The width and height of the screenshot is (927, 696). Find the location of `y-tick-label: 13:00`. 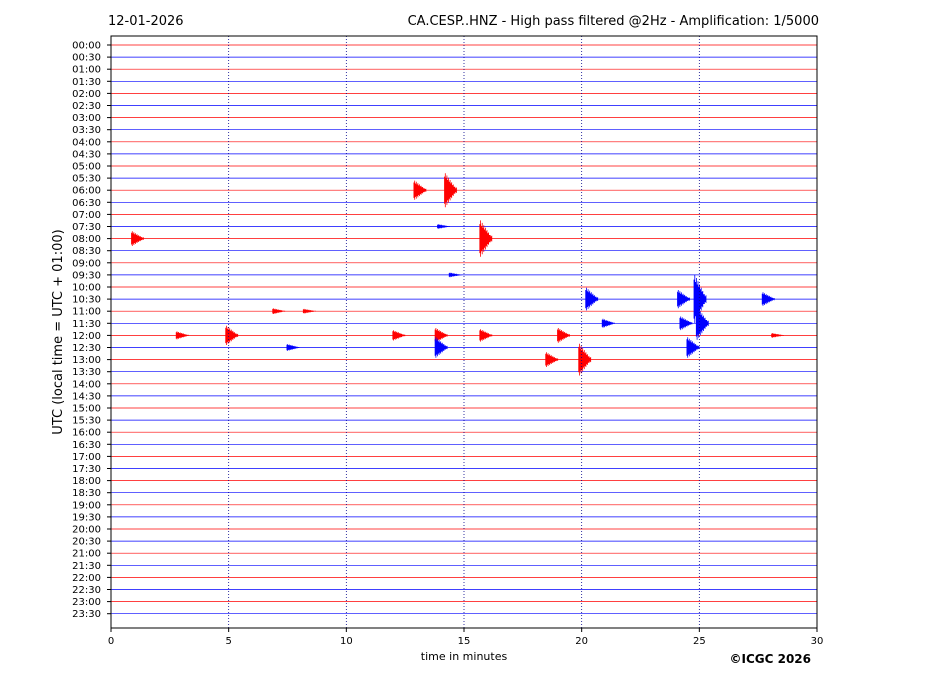

y-tick-label: 13:00 is located at coordinates (86, 360).